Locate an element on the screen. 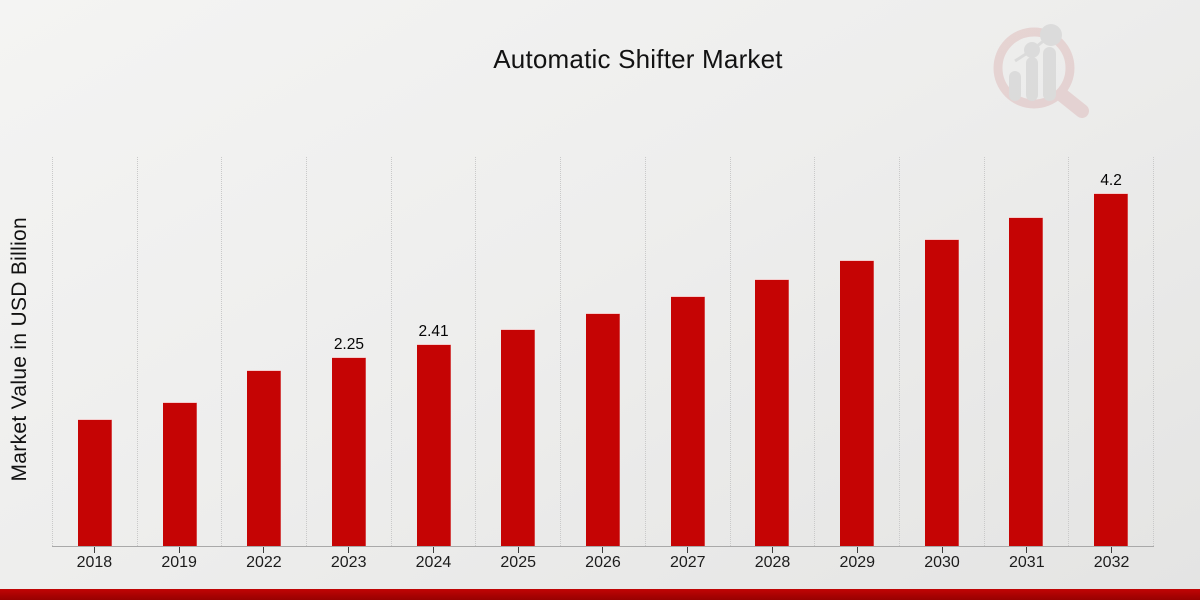 The height and width of the screenshot is (600, 1200). bar-slot-2026 is located at coordinates (603, 351).